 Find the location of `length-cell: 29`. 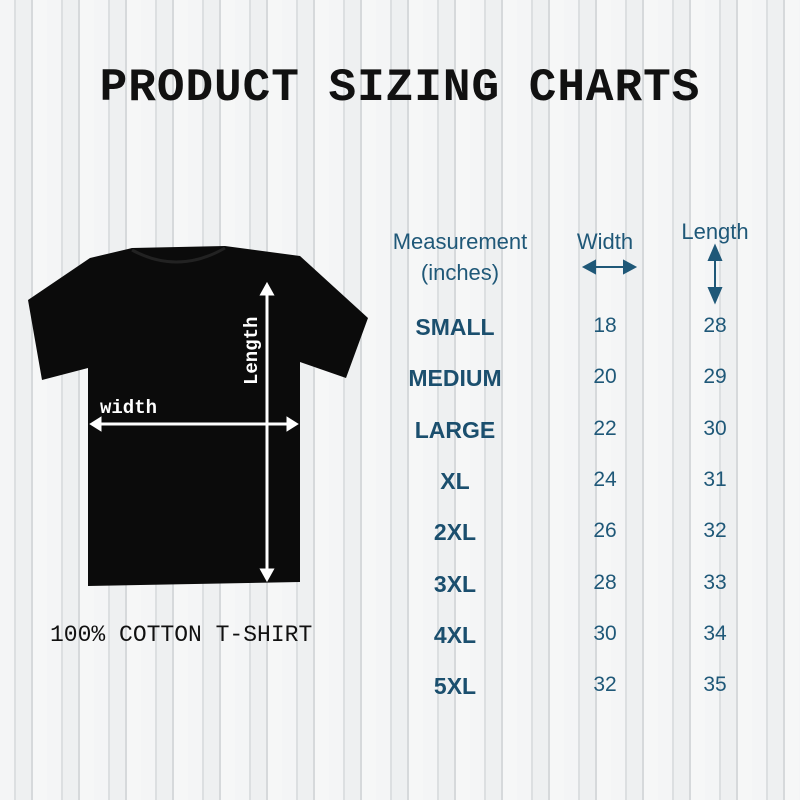

length-cell: 29 is located at coordinates (715, 377).